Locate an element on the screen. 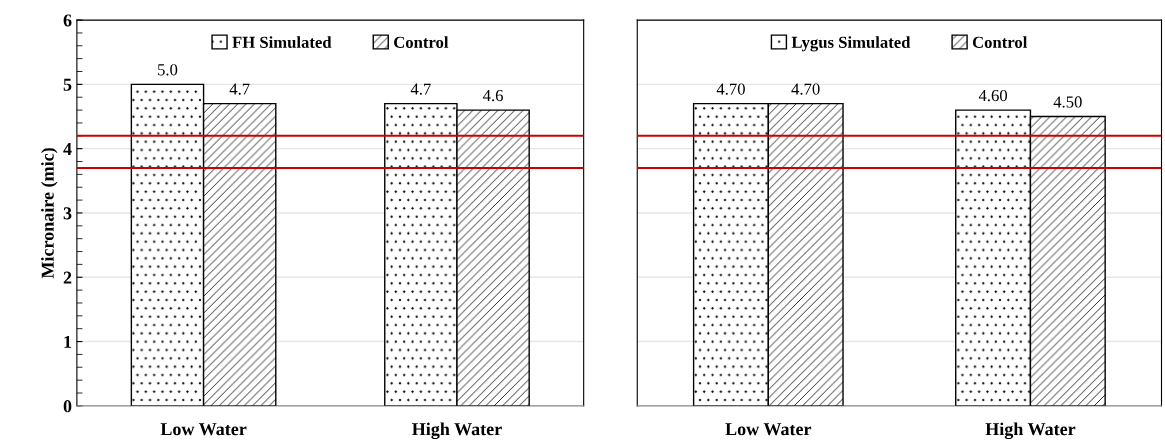 This screenshot has width=1165, height=446. data-label: 4.50 is located at coordinates (1067, 102).